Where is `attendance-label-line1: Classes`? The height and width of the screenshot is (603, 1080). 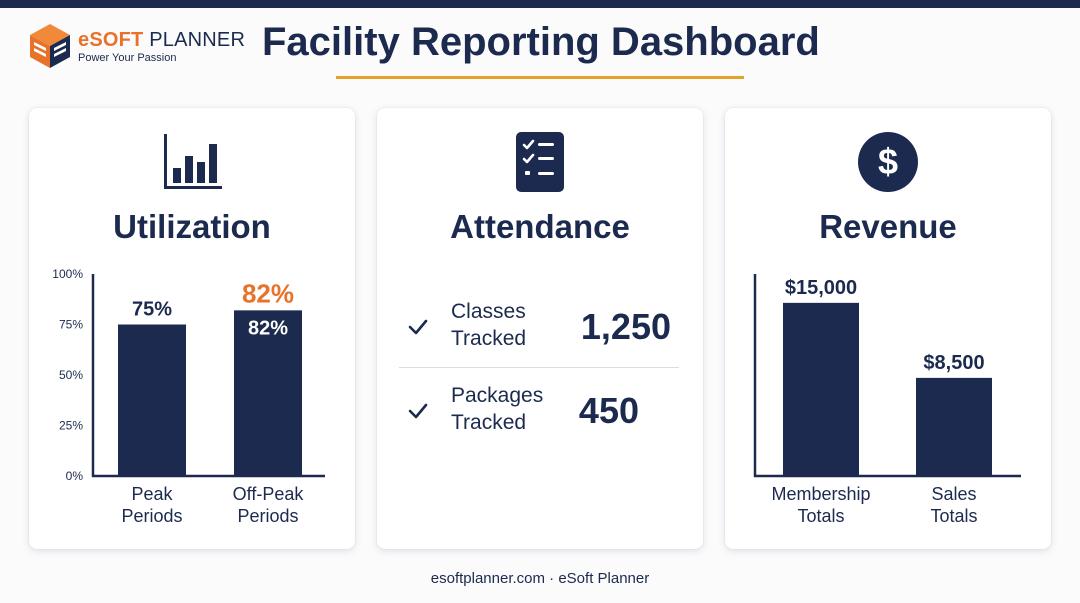 attendance-label-line1: Classes is located at coordinates (488, 311).